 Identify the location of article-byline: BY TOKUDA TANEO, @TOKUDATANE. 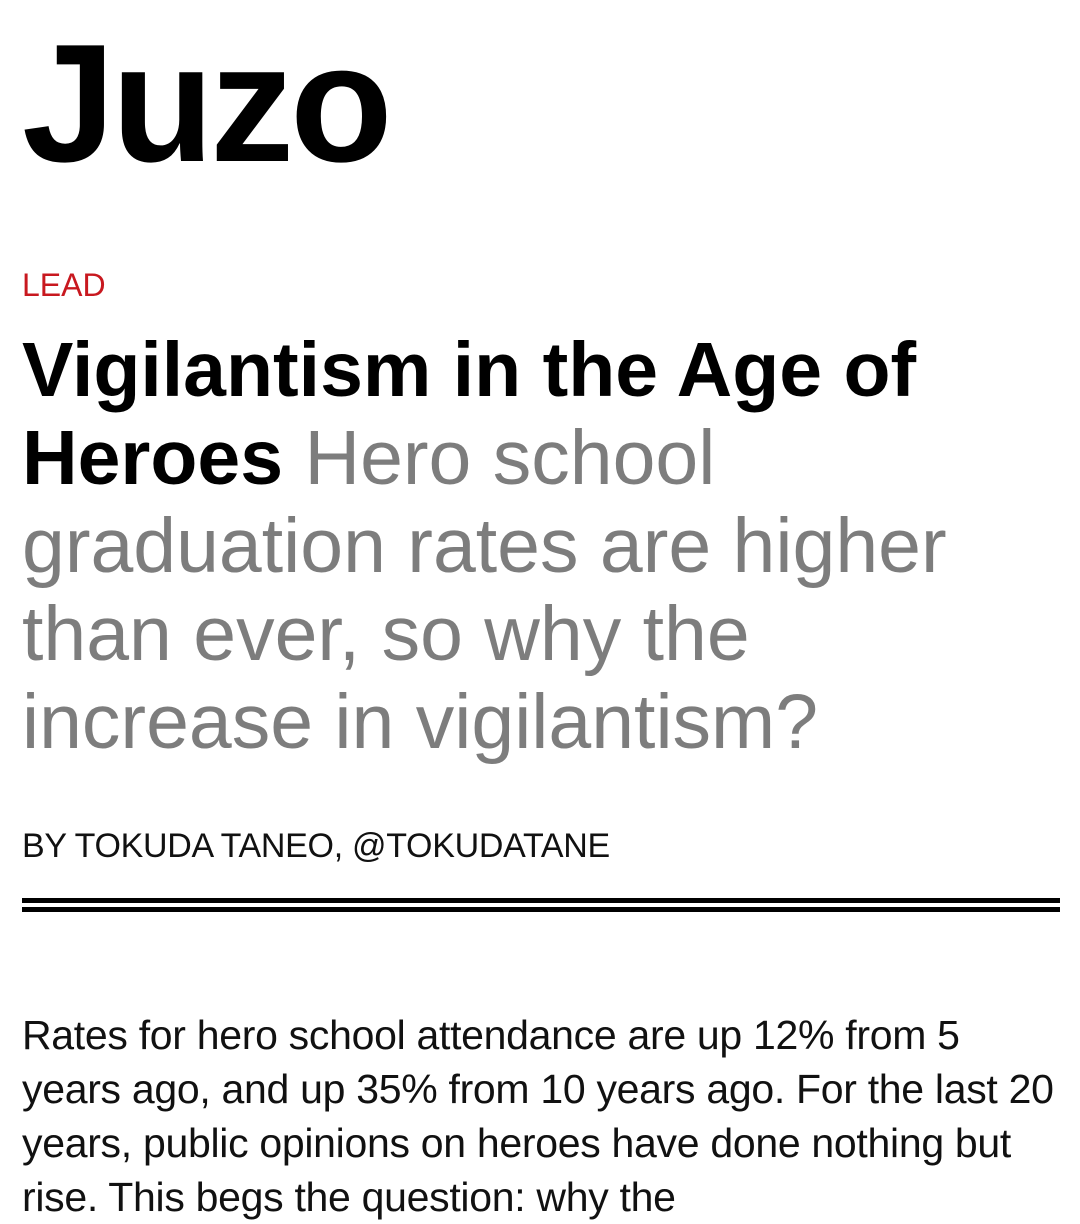
(316, 846).